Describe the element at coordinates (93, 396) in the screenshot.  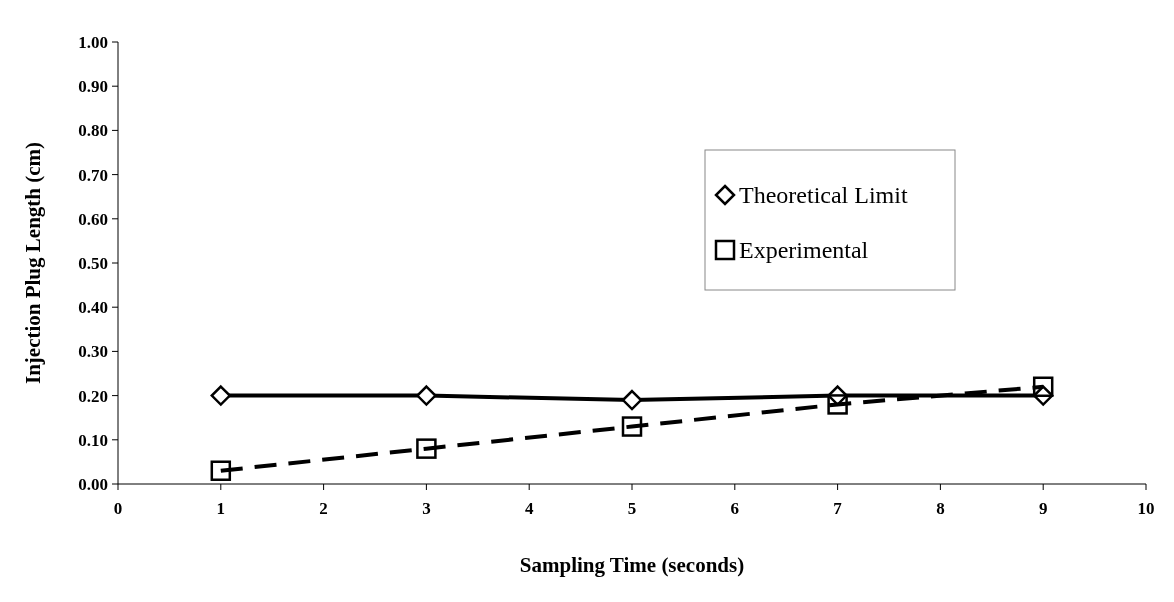
I see `y-tick-label: 0.20` at that location.